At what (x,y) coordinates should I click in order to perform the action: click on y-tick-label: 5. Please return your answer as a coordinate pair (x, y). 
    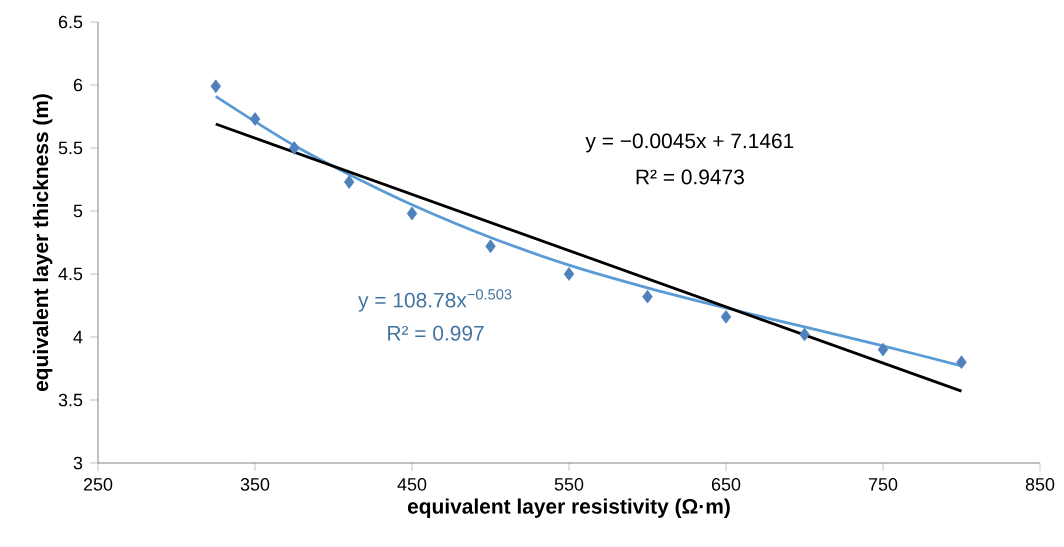
    Looking at the image, I should click on (78, 211).